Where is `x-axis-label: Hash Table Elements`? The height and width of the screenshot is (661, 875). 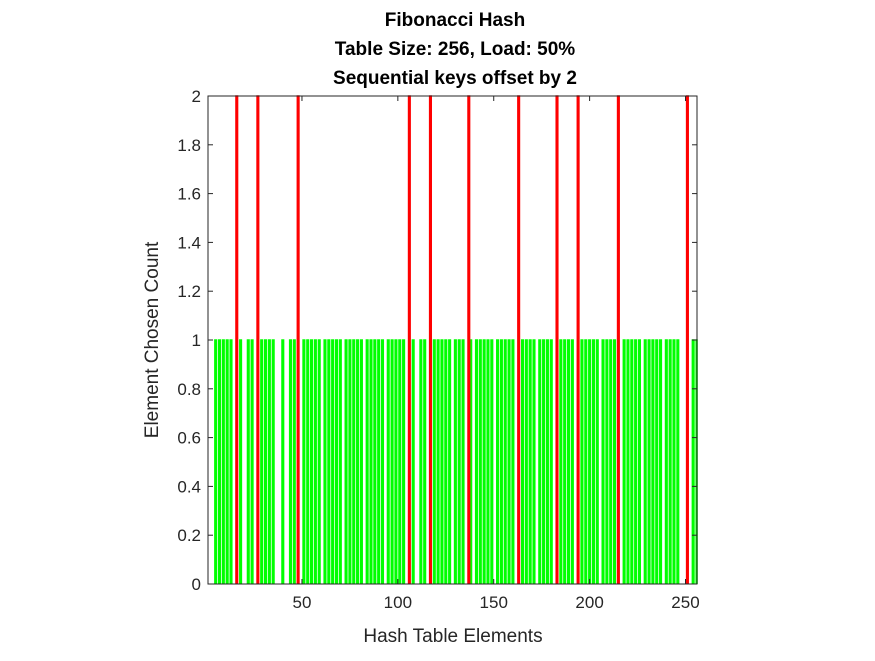
x-axis-label: Hash Table Elements is located at coordinates (452, 636).